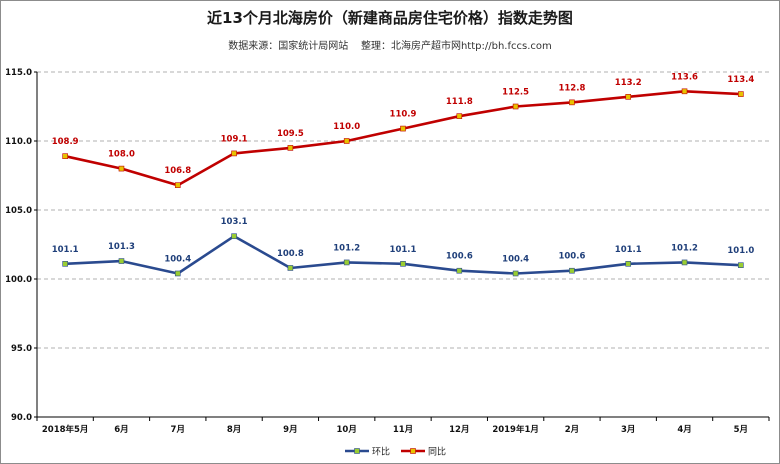  What do you see at coordinates (178, 430) in the screenshot?
I see `x-tick-label: 7月` at bounding box center [178, 430].